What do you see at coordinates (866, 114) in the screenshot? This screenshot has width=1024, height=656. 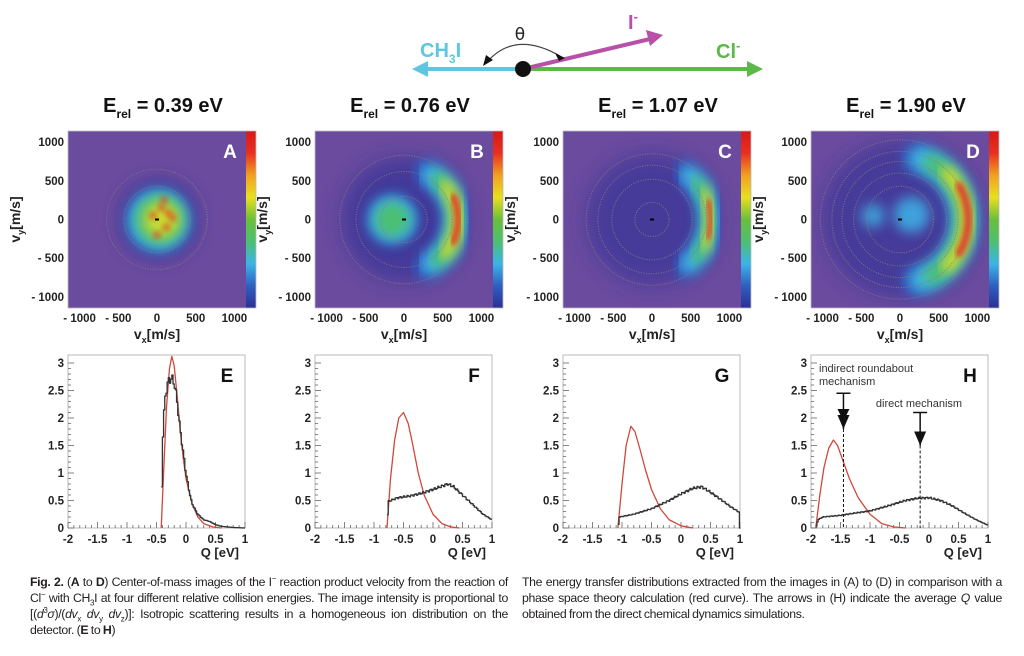 I see `text-part: rel` at bounding box center [866, 114].